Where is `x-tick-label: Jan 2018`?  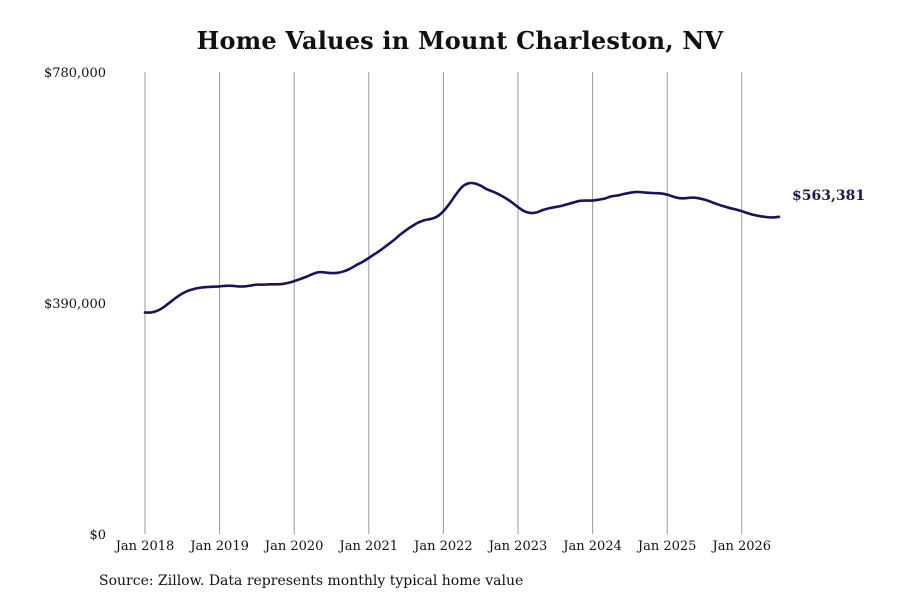
x-tick-label: Jan 2018 is located at coordinates (144, 546).